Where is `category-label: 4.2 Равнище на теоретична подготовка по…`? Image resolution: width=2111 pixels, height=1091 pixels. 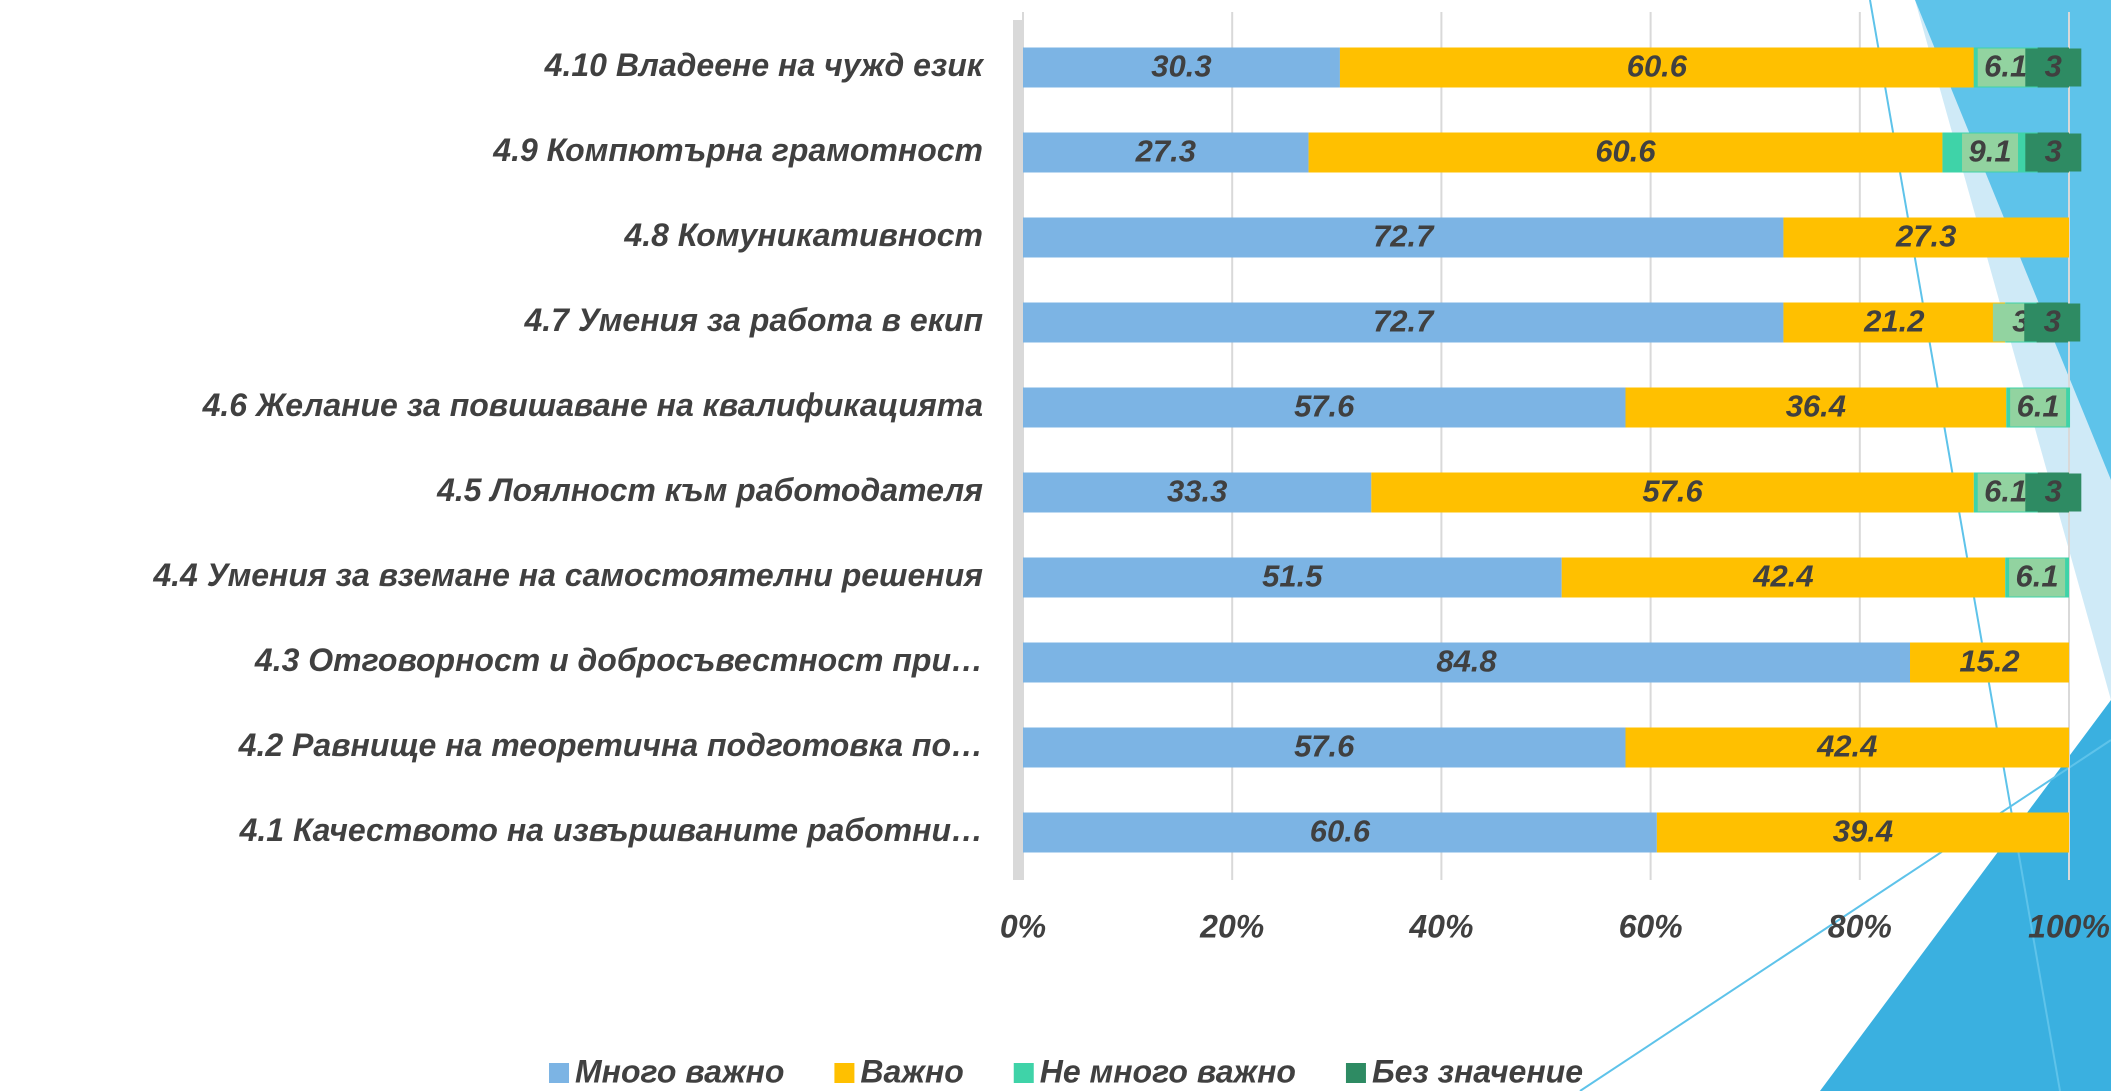
category-label: 4.2 Равнище на теоретична подготовка по… is located at coordinates (610, 745).